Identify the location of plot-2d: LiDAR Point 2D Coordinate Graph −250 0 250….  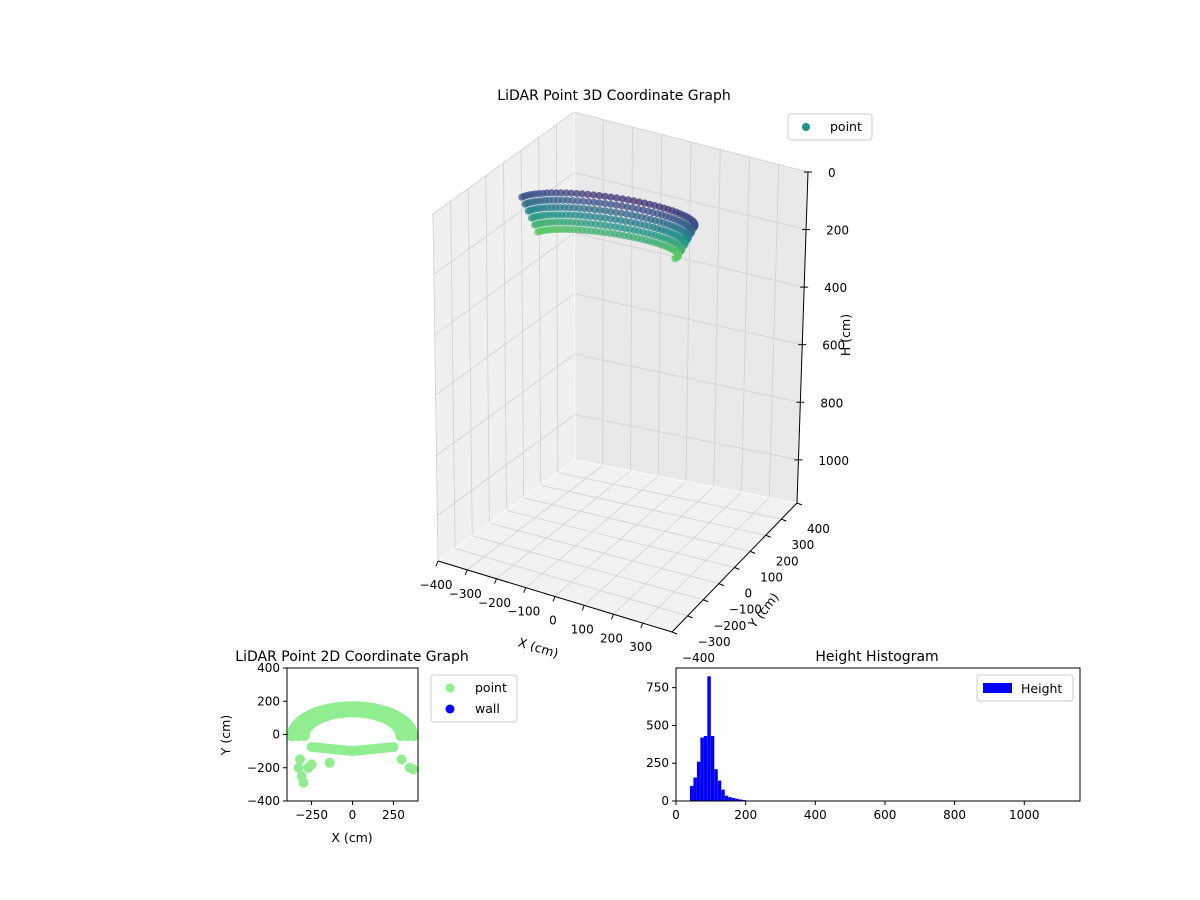
(368, 747).